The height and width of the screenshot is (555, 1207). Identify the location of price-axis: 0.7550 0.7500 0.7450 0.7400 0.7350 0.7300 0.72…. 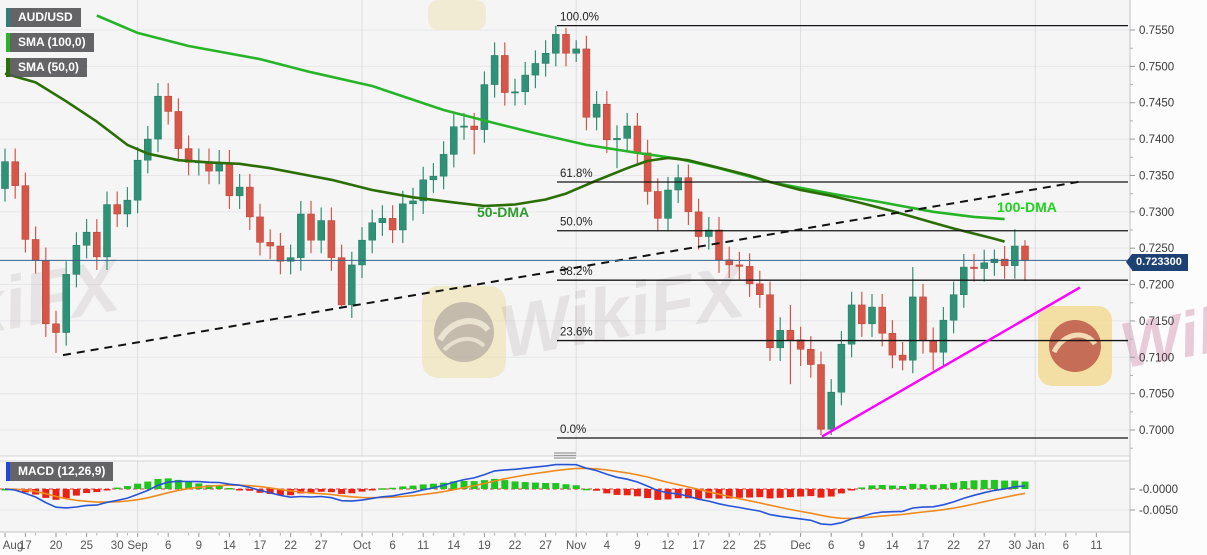
(1153, 277).